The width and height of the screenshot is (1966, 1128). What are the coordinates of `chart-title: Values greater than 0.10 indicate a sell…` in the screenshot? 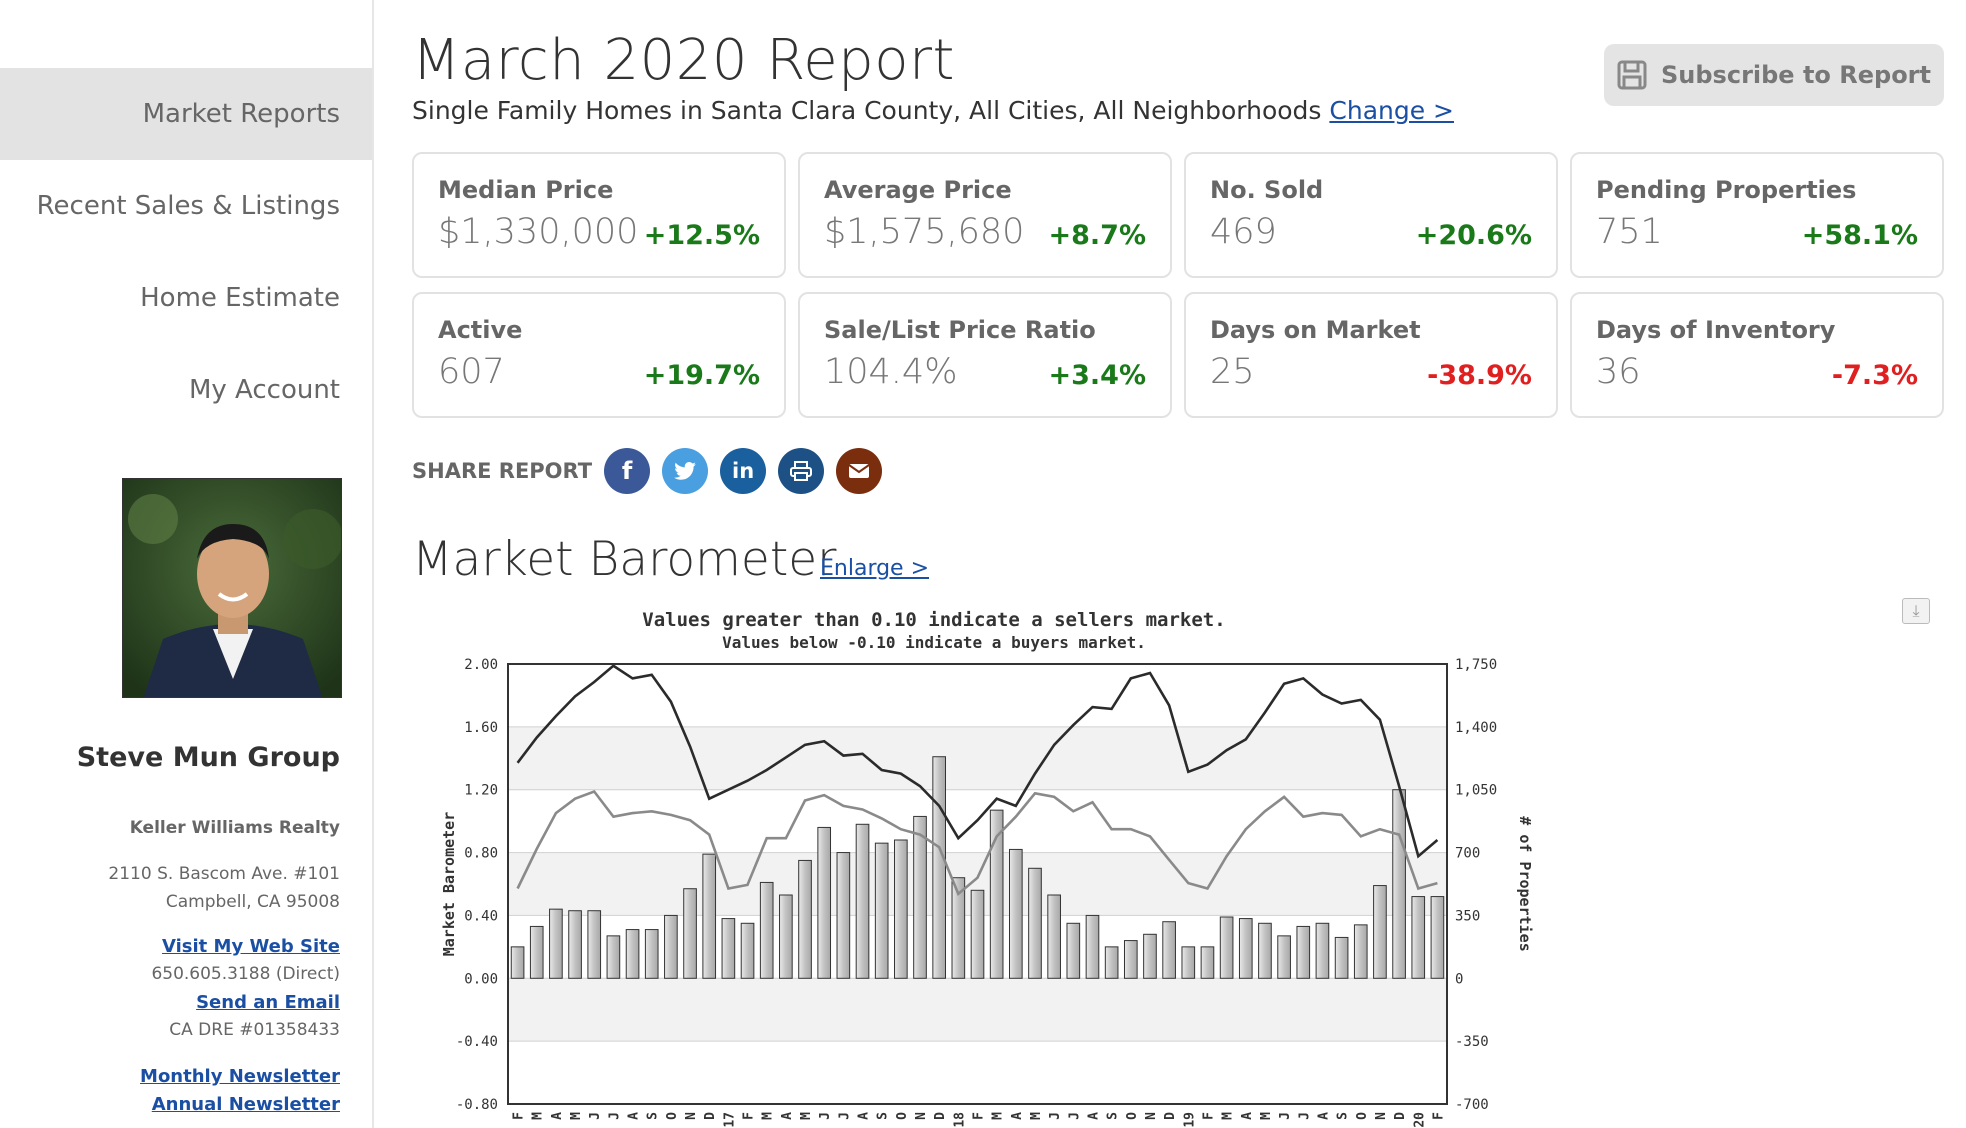 It's located at (933, 620).